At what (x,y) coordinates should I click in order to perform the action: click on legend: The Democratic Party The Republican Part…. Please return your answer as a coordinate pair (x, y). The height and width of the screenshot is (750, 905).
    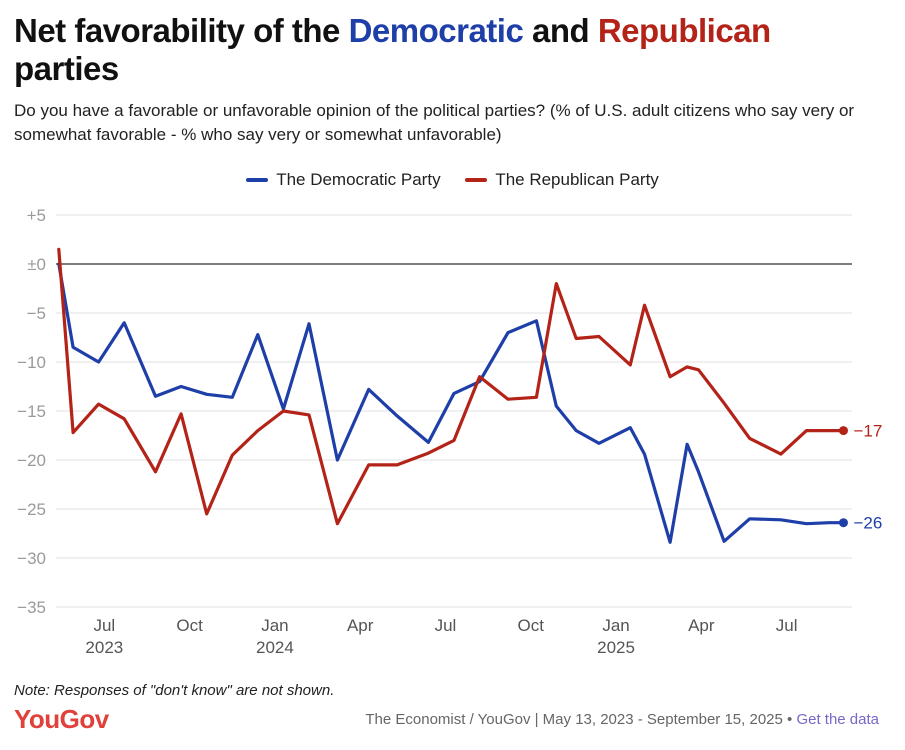
    Looking at the image, I should click on (452, 178).